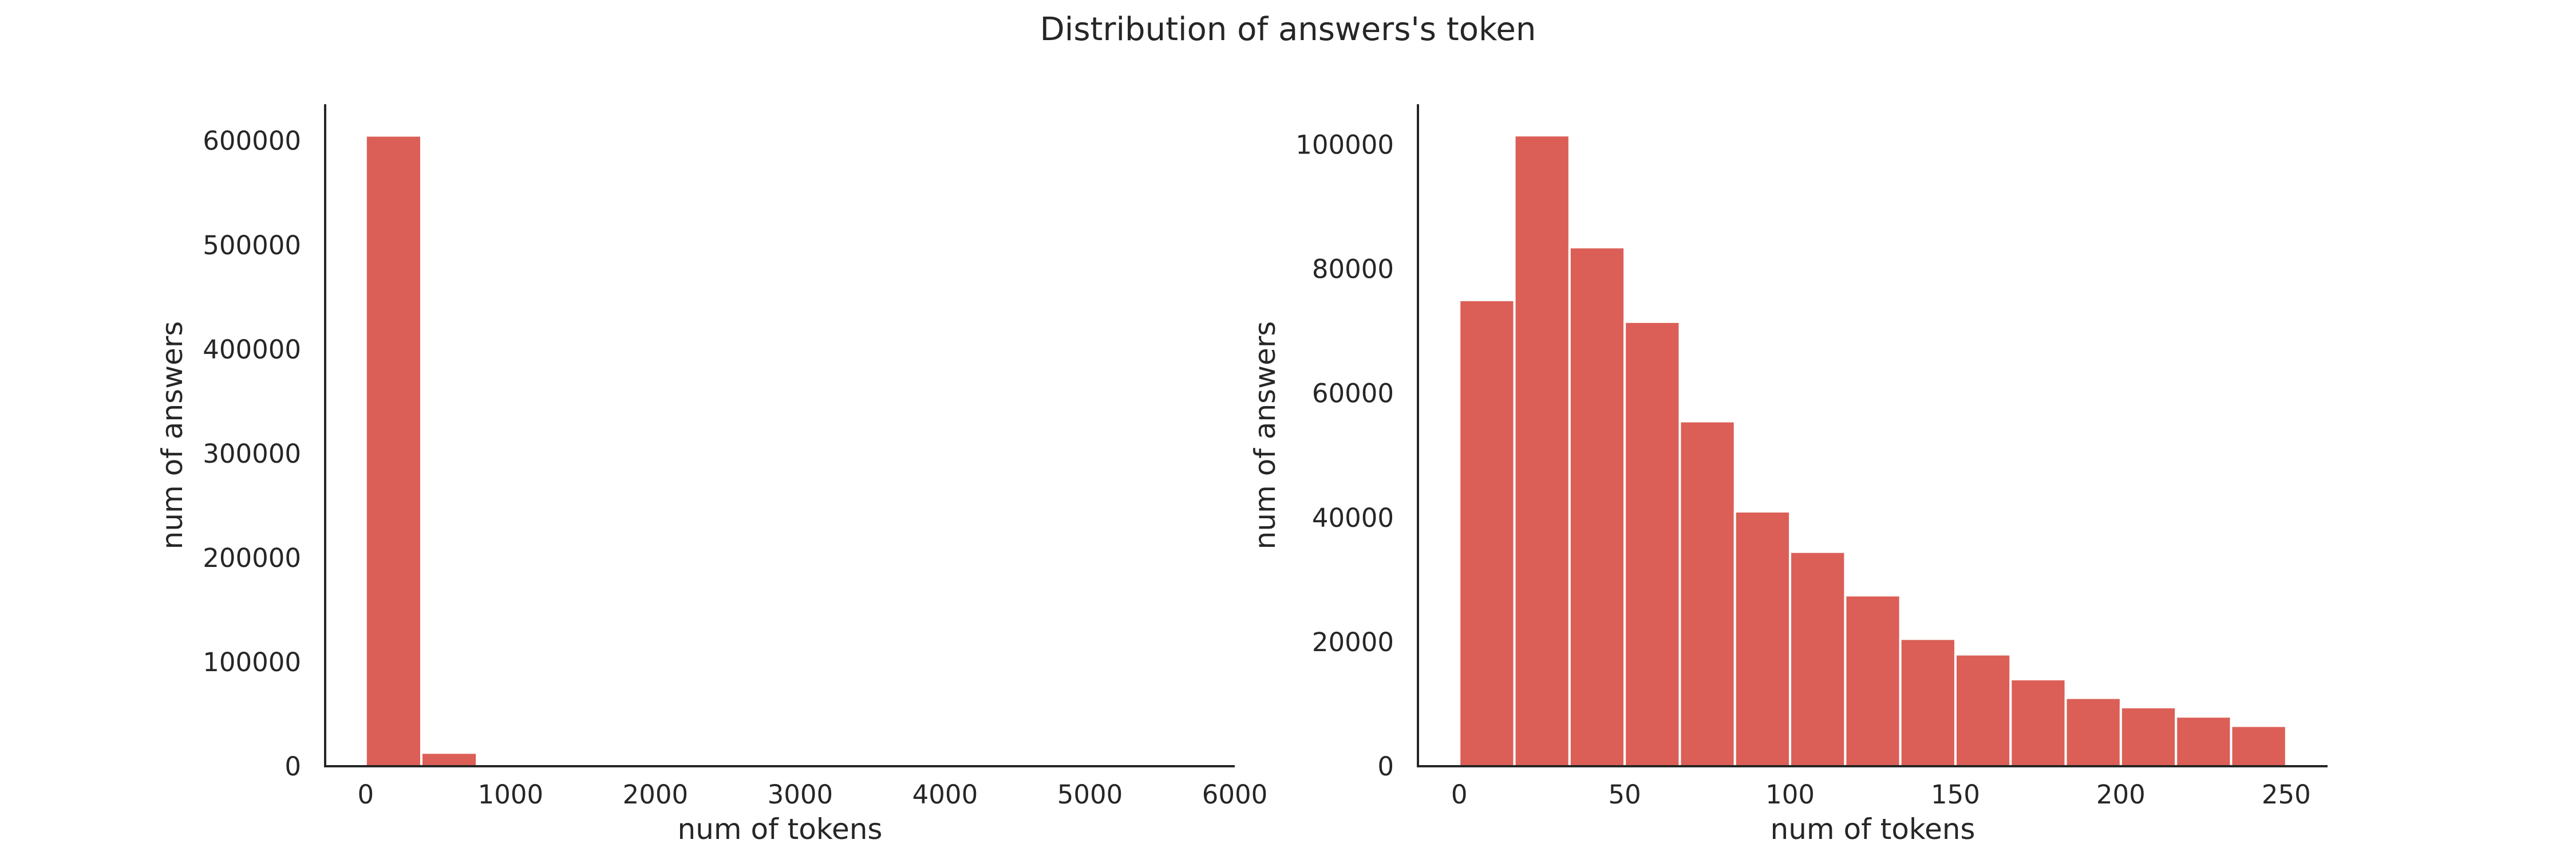 The height and width of the screenshot is (859, 2576). Describe the element at coordinates (2286, 794) in the screenshot. I see `x-tick-label: 250` at that location.